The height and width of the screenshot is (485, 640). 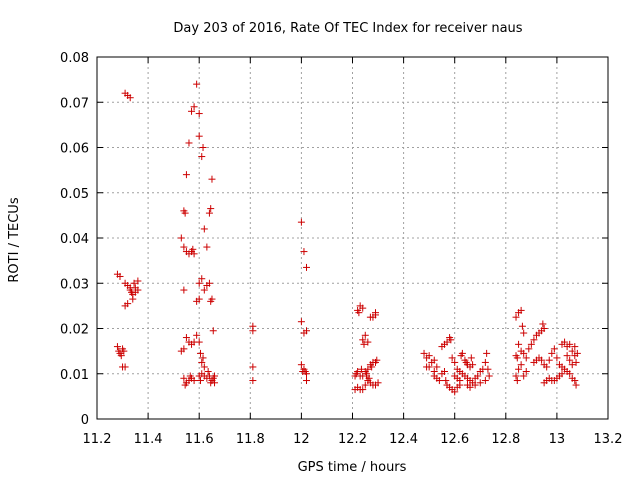 I want to click on y-tick-label: 0.05, so click(x=74, y=194).